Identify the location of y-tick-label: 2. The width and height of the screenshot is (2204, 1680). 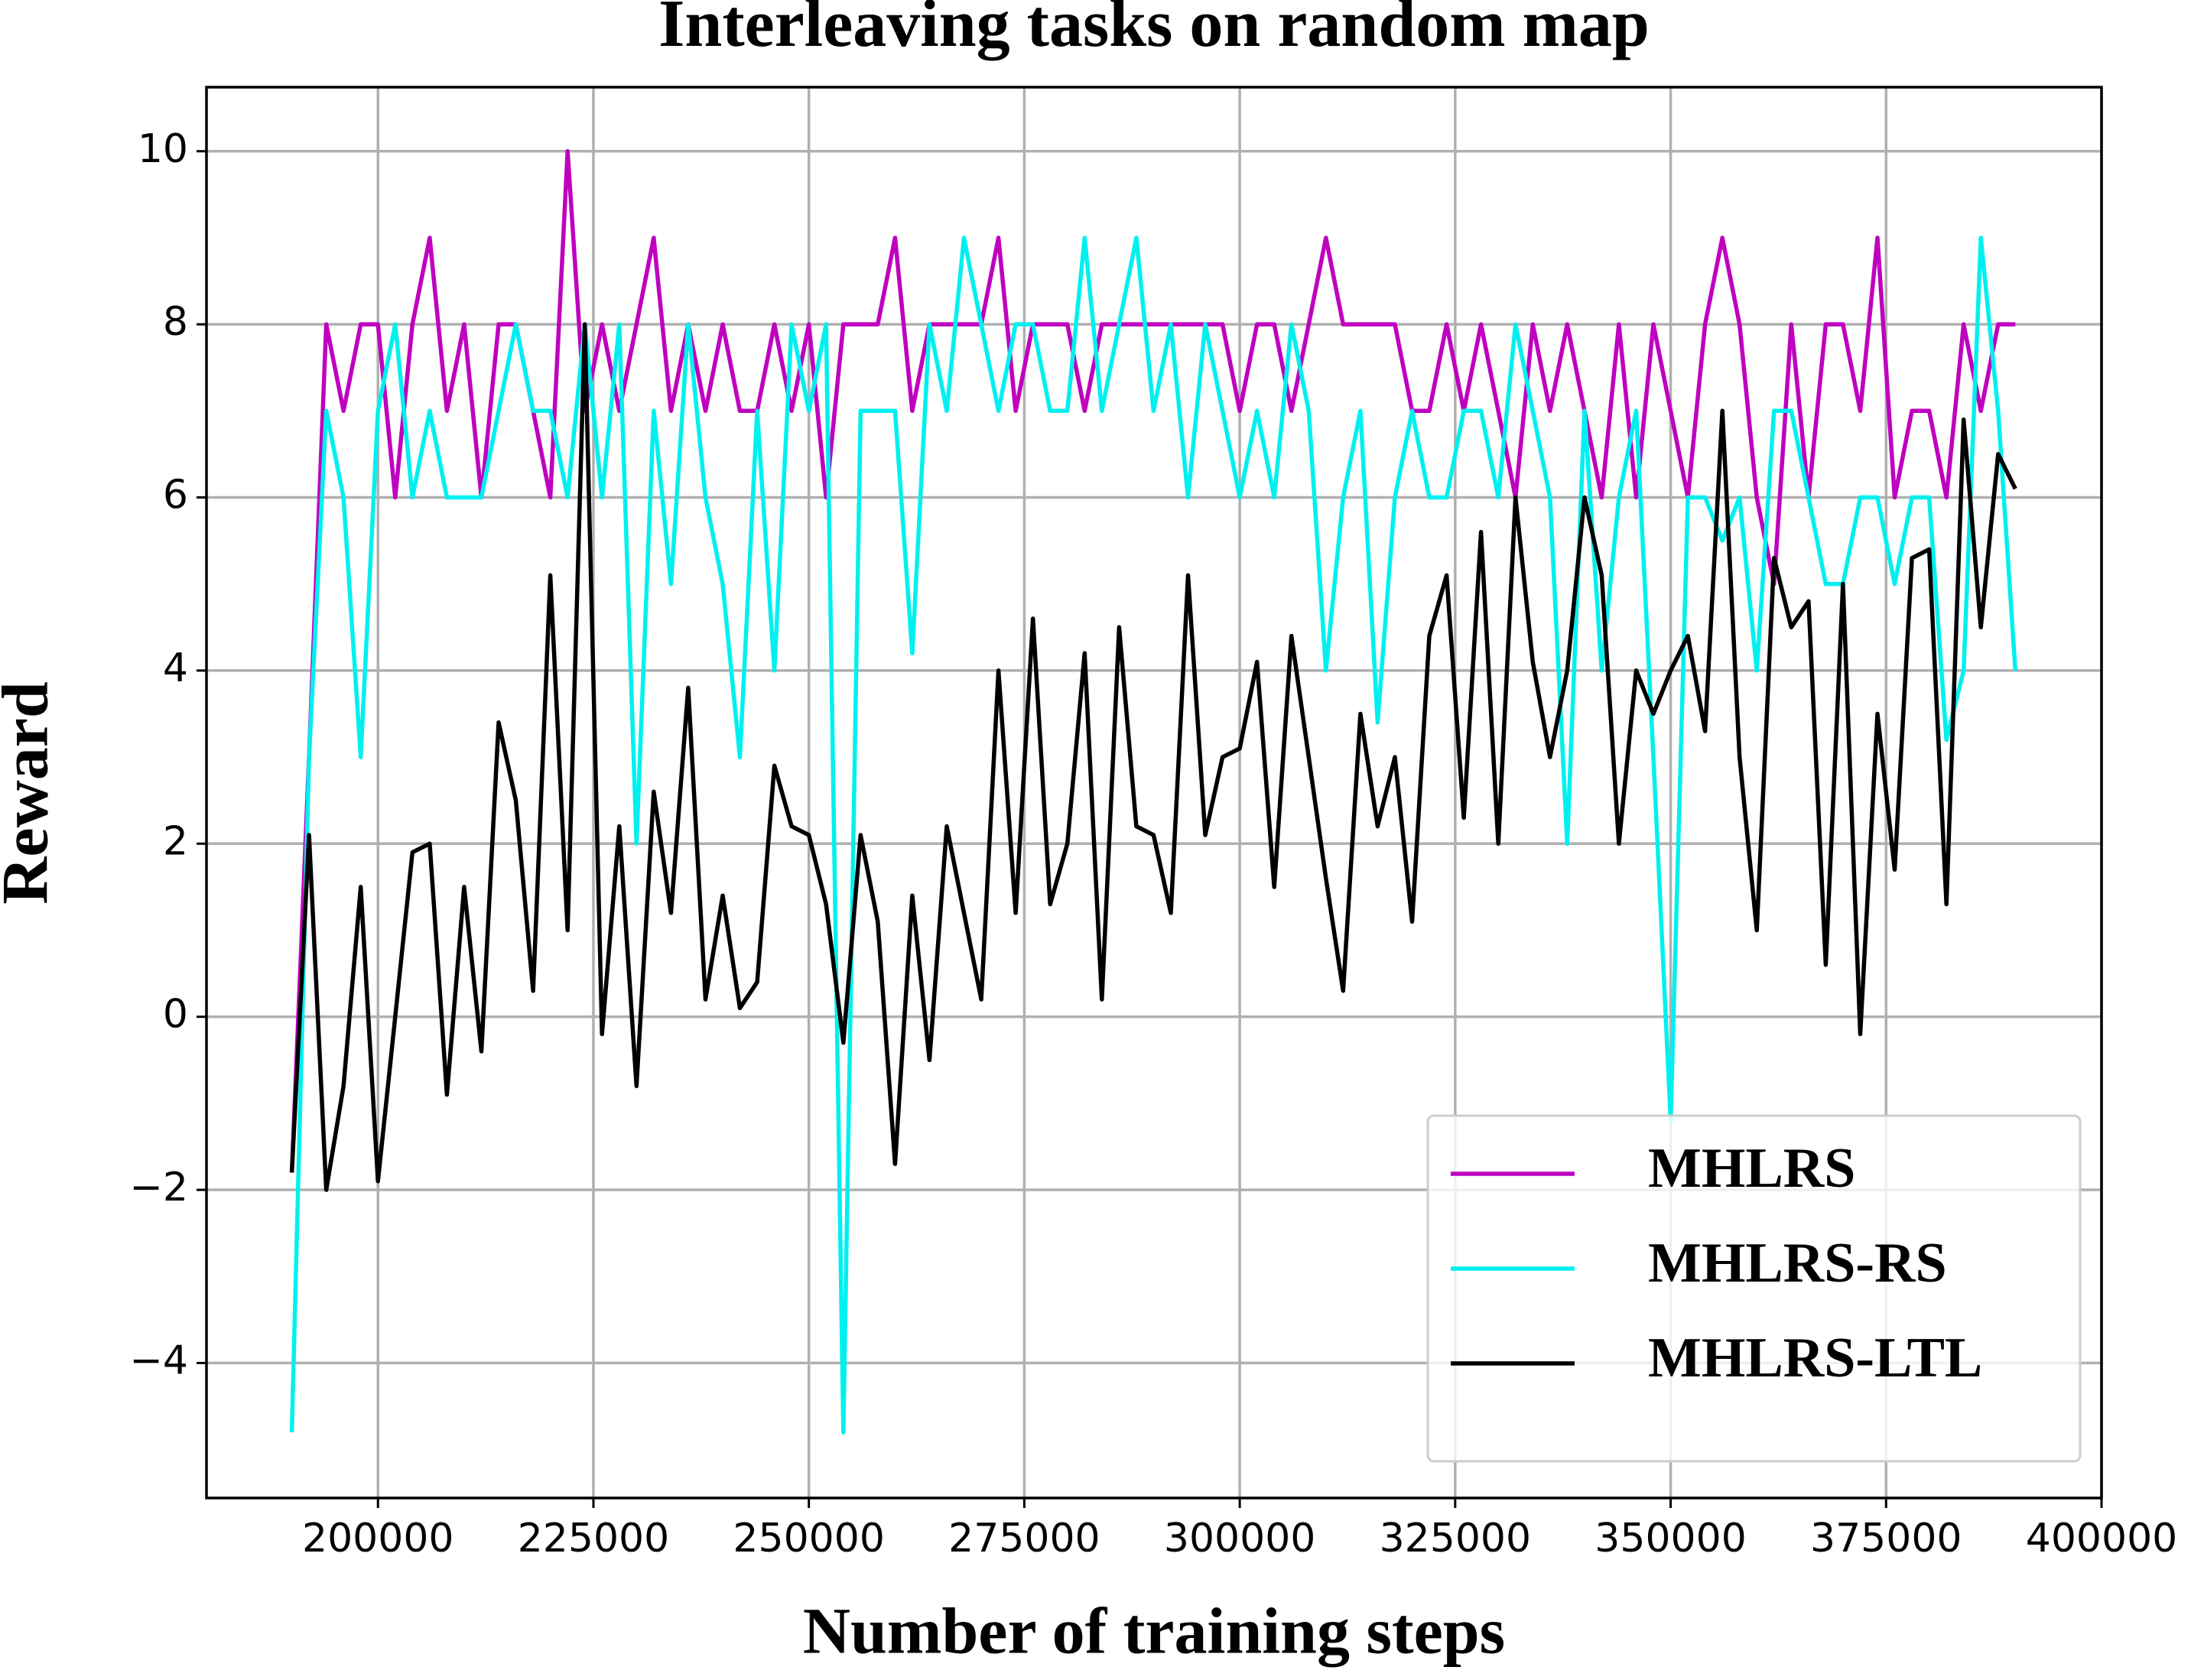
(175, 841).